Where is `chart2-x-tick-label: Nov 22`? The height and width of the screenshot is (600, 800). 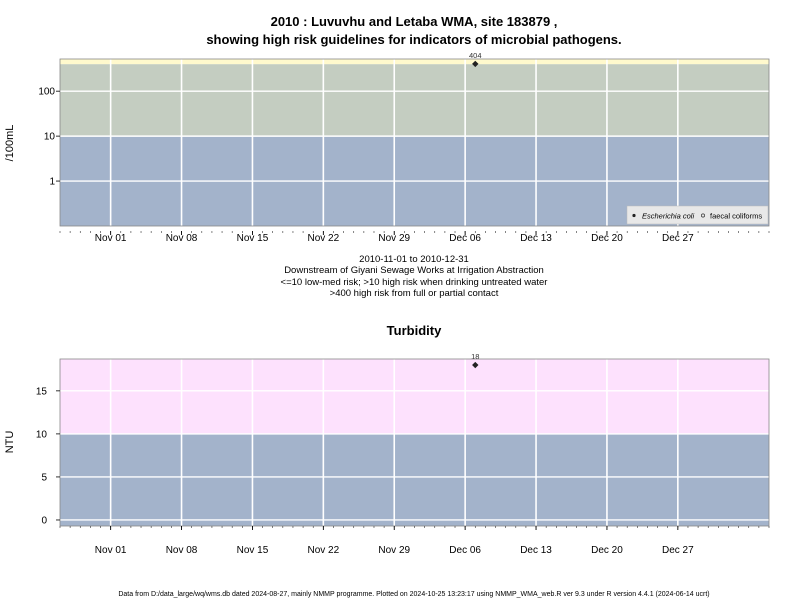 chart2-x-tick-label: Nov 22 is located at coordinates (323, 550).